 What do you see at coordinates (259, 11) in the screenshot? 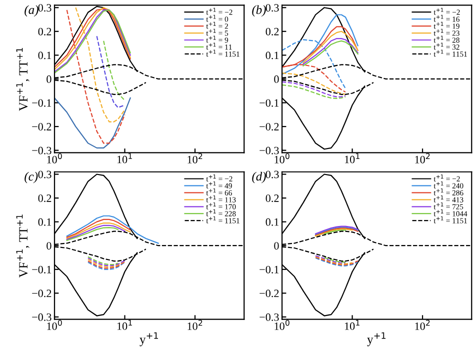
I see `chart-title: (b)` at bounding box center [259, 11].